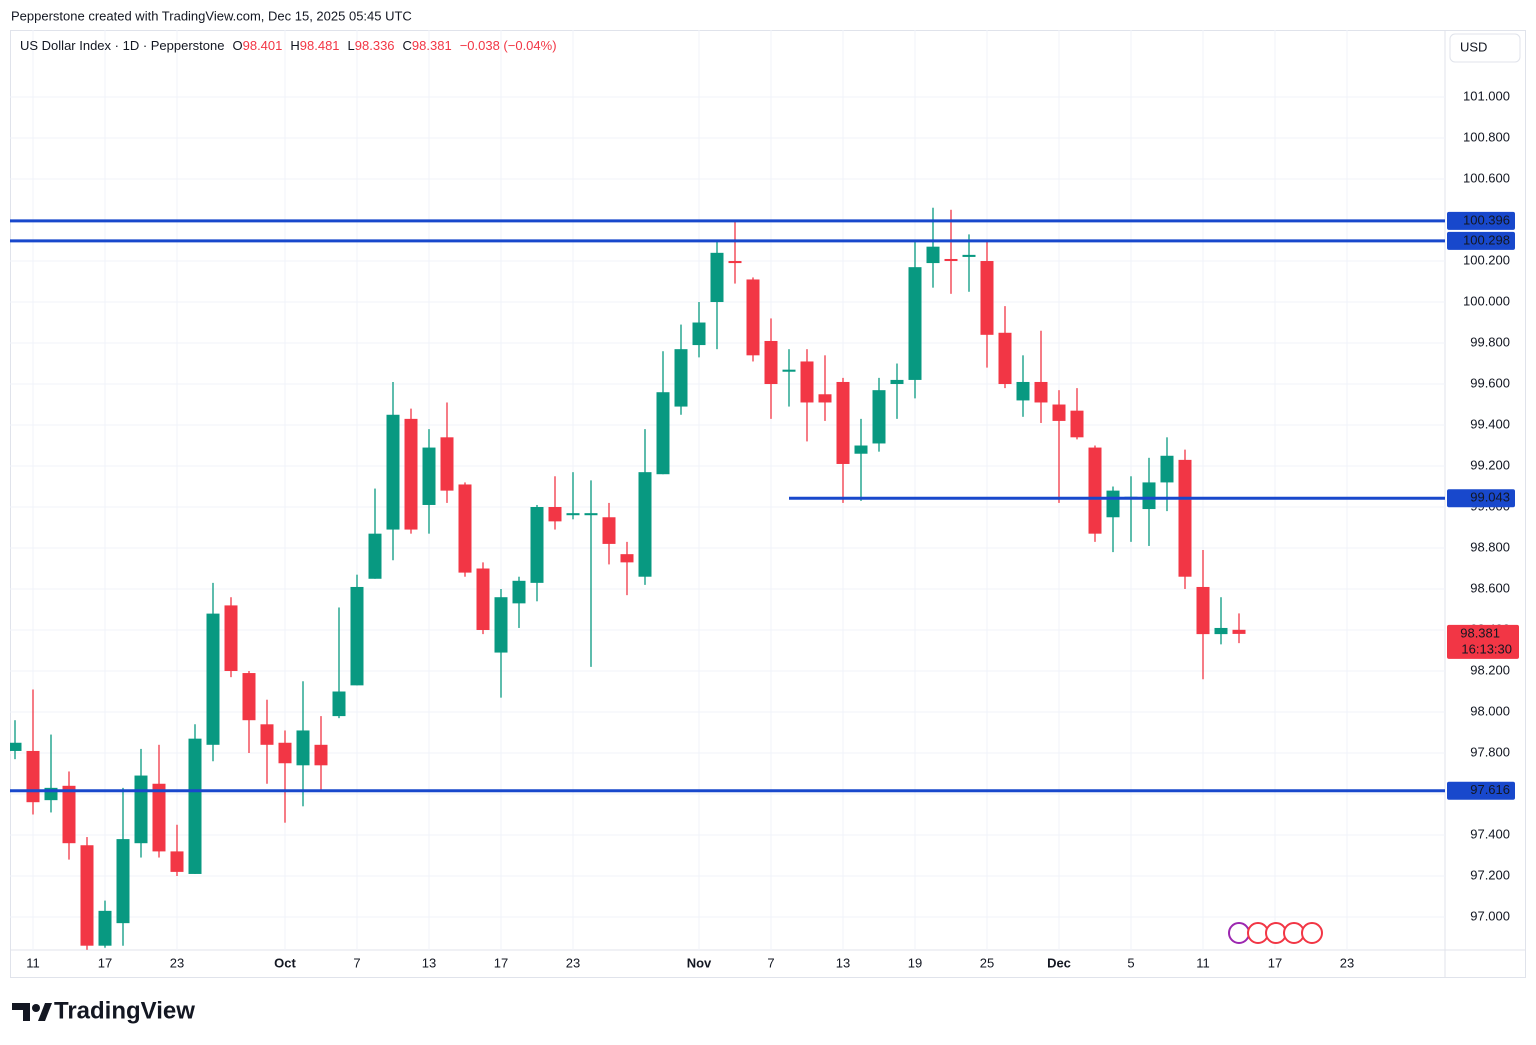 This screenshot has height=1045, width=1536. I want to click on legend-change: −0.038 (−0.04%), so click(508, 45).